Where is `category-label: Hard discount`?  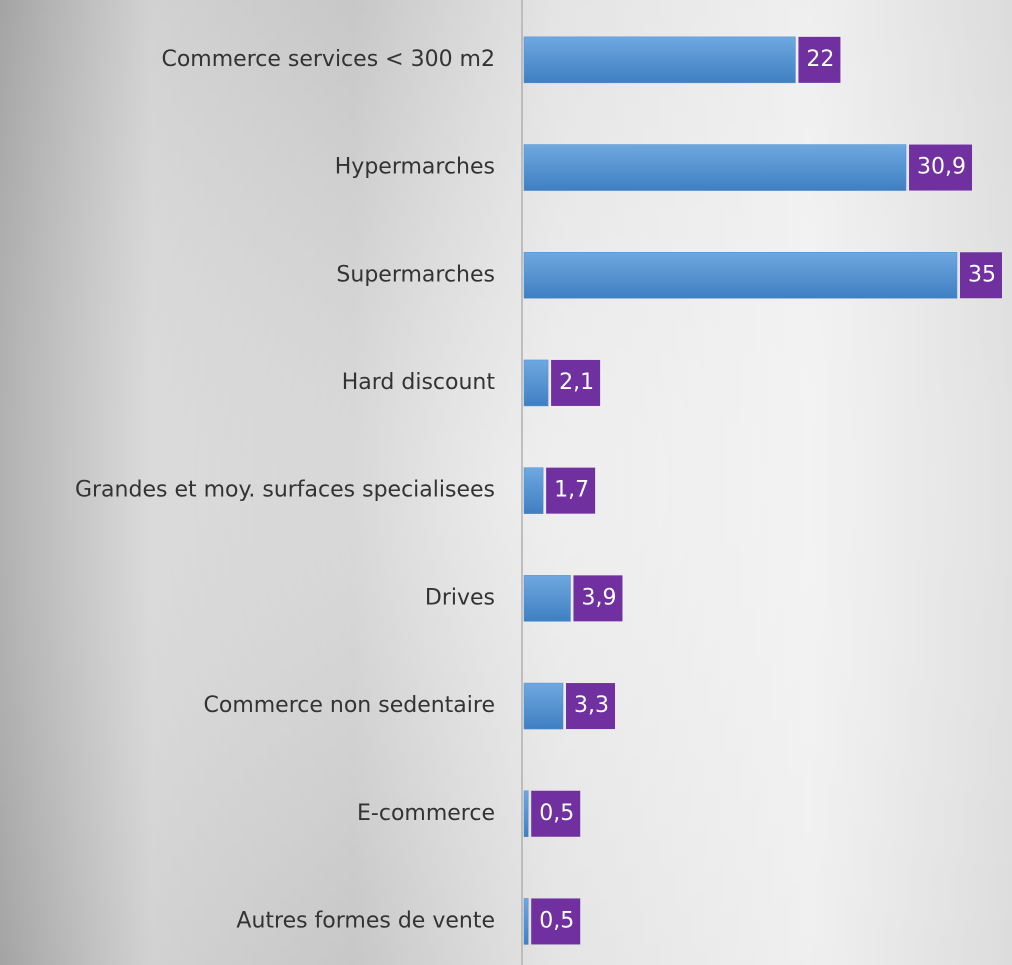
category-label: Hard discount is located at coordinates (419, 382).